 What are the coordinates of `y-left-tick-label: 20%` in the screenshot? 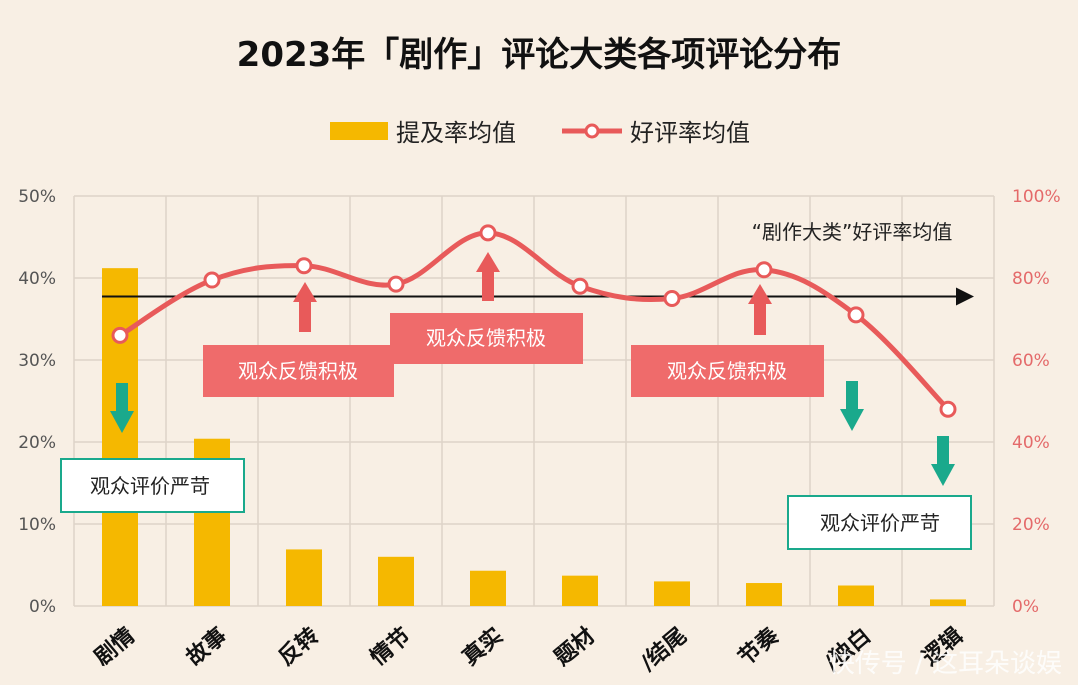 It's located at (37, 443).